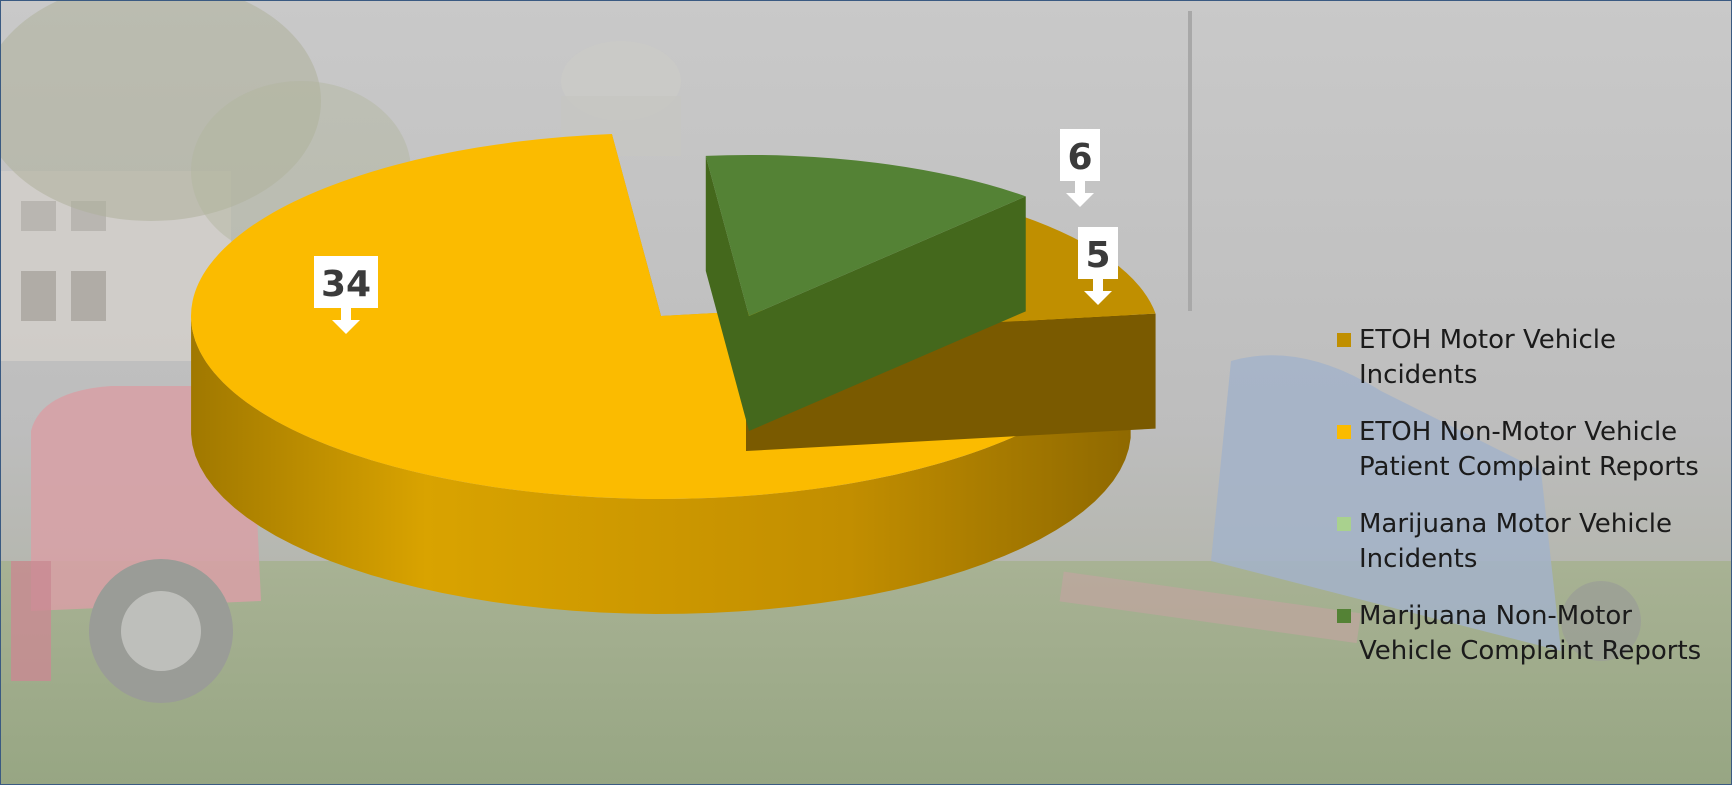 The height and width of the screenshot is (785, 1732). I want to click on data-label-callout: 5, so click(1098, 266).